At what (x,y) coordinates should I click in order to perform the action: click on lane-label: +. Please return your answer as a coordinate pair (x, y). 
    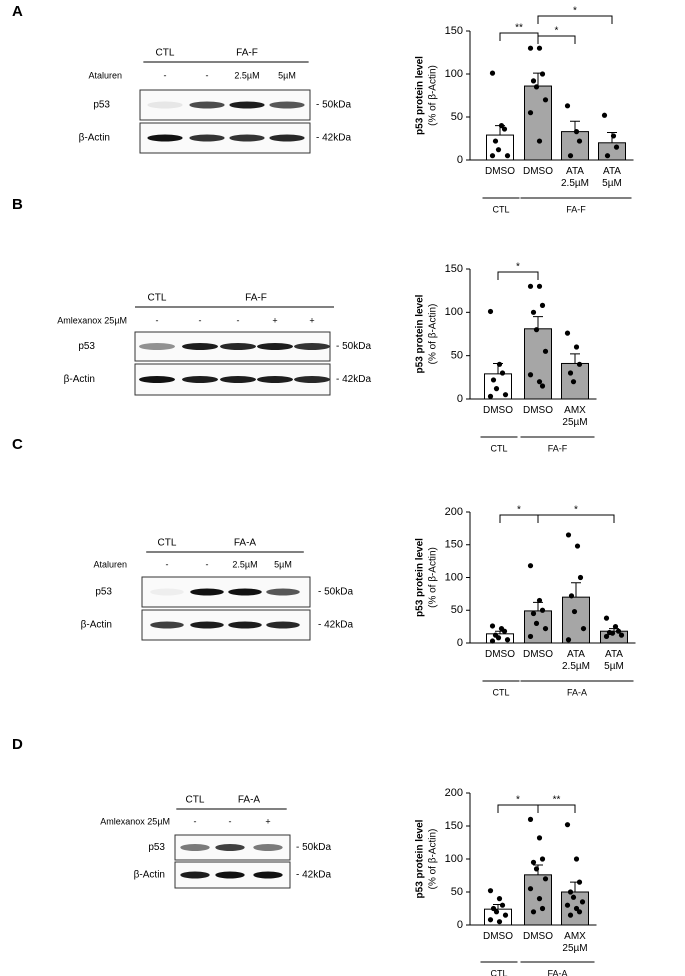
    Looking at the image, I should click on (311, 320).